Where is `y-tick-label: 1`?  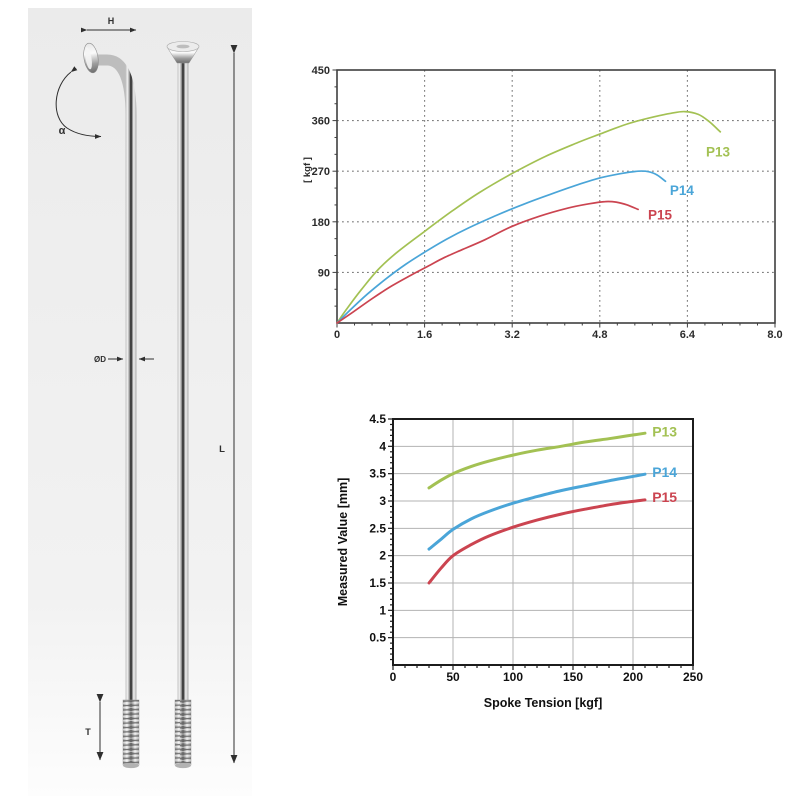 y-tick-label: 1 is located at coordinates (382, 610).